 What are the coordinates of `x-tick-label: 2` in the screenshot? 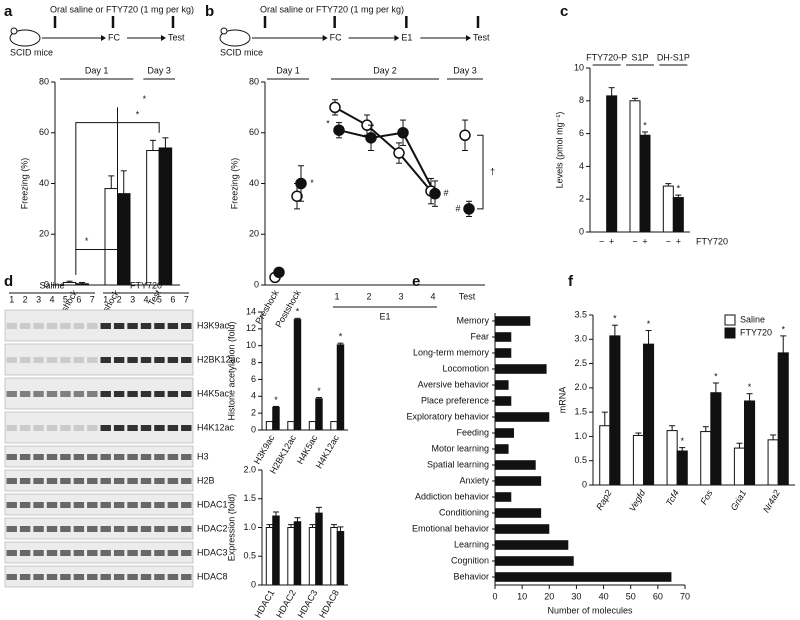 It's located at (368, 296).